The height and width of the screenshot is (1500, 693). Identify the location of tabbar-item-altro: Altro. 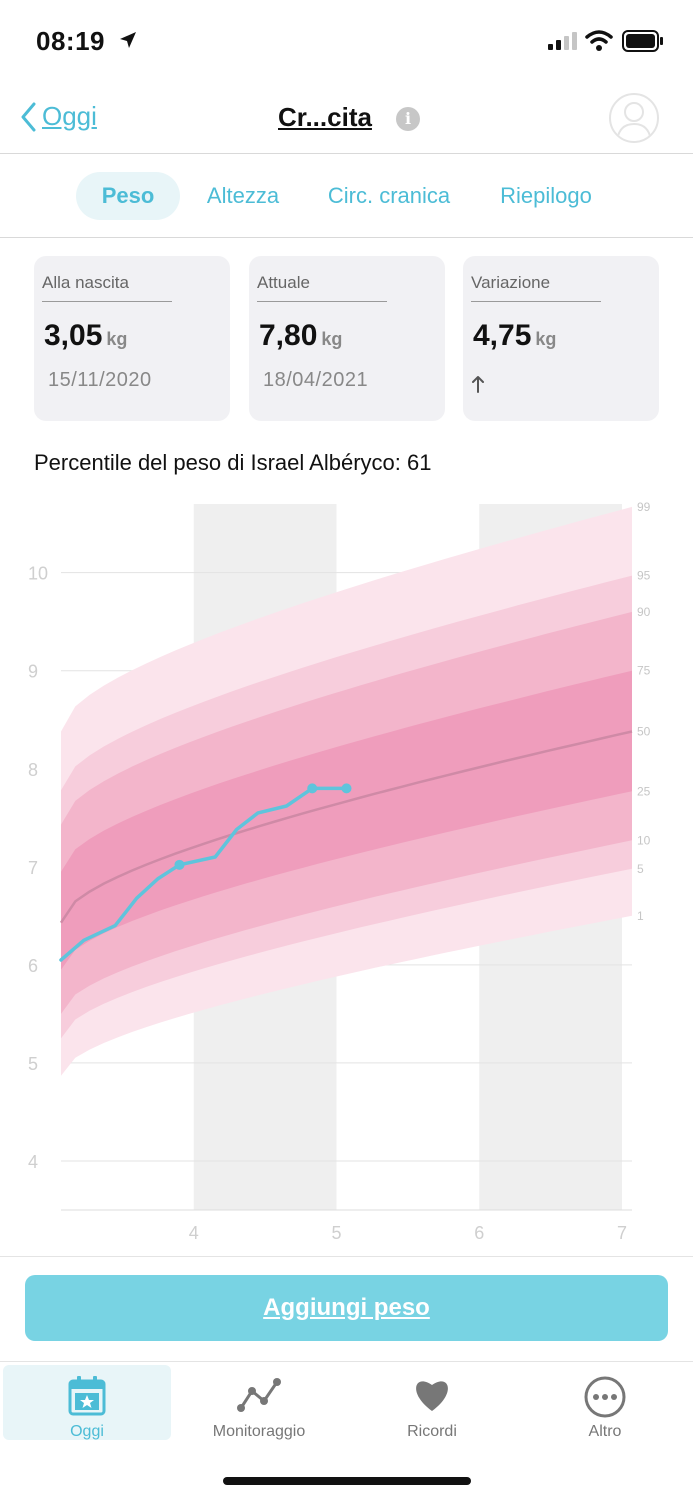
(605, 1402).